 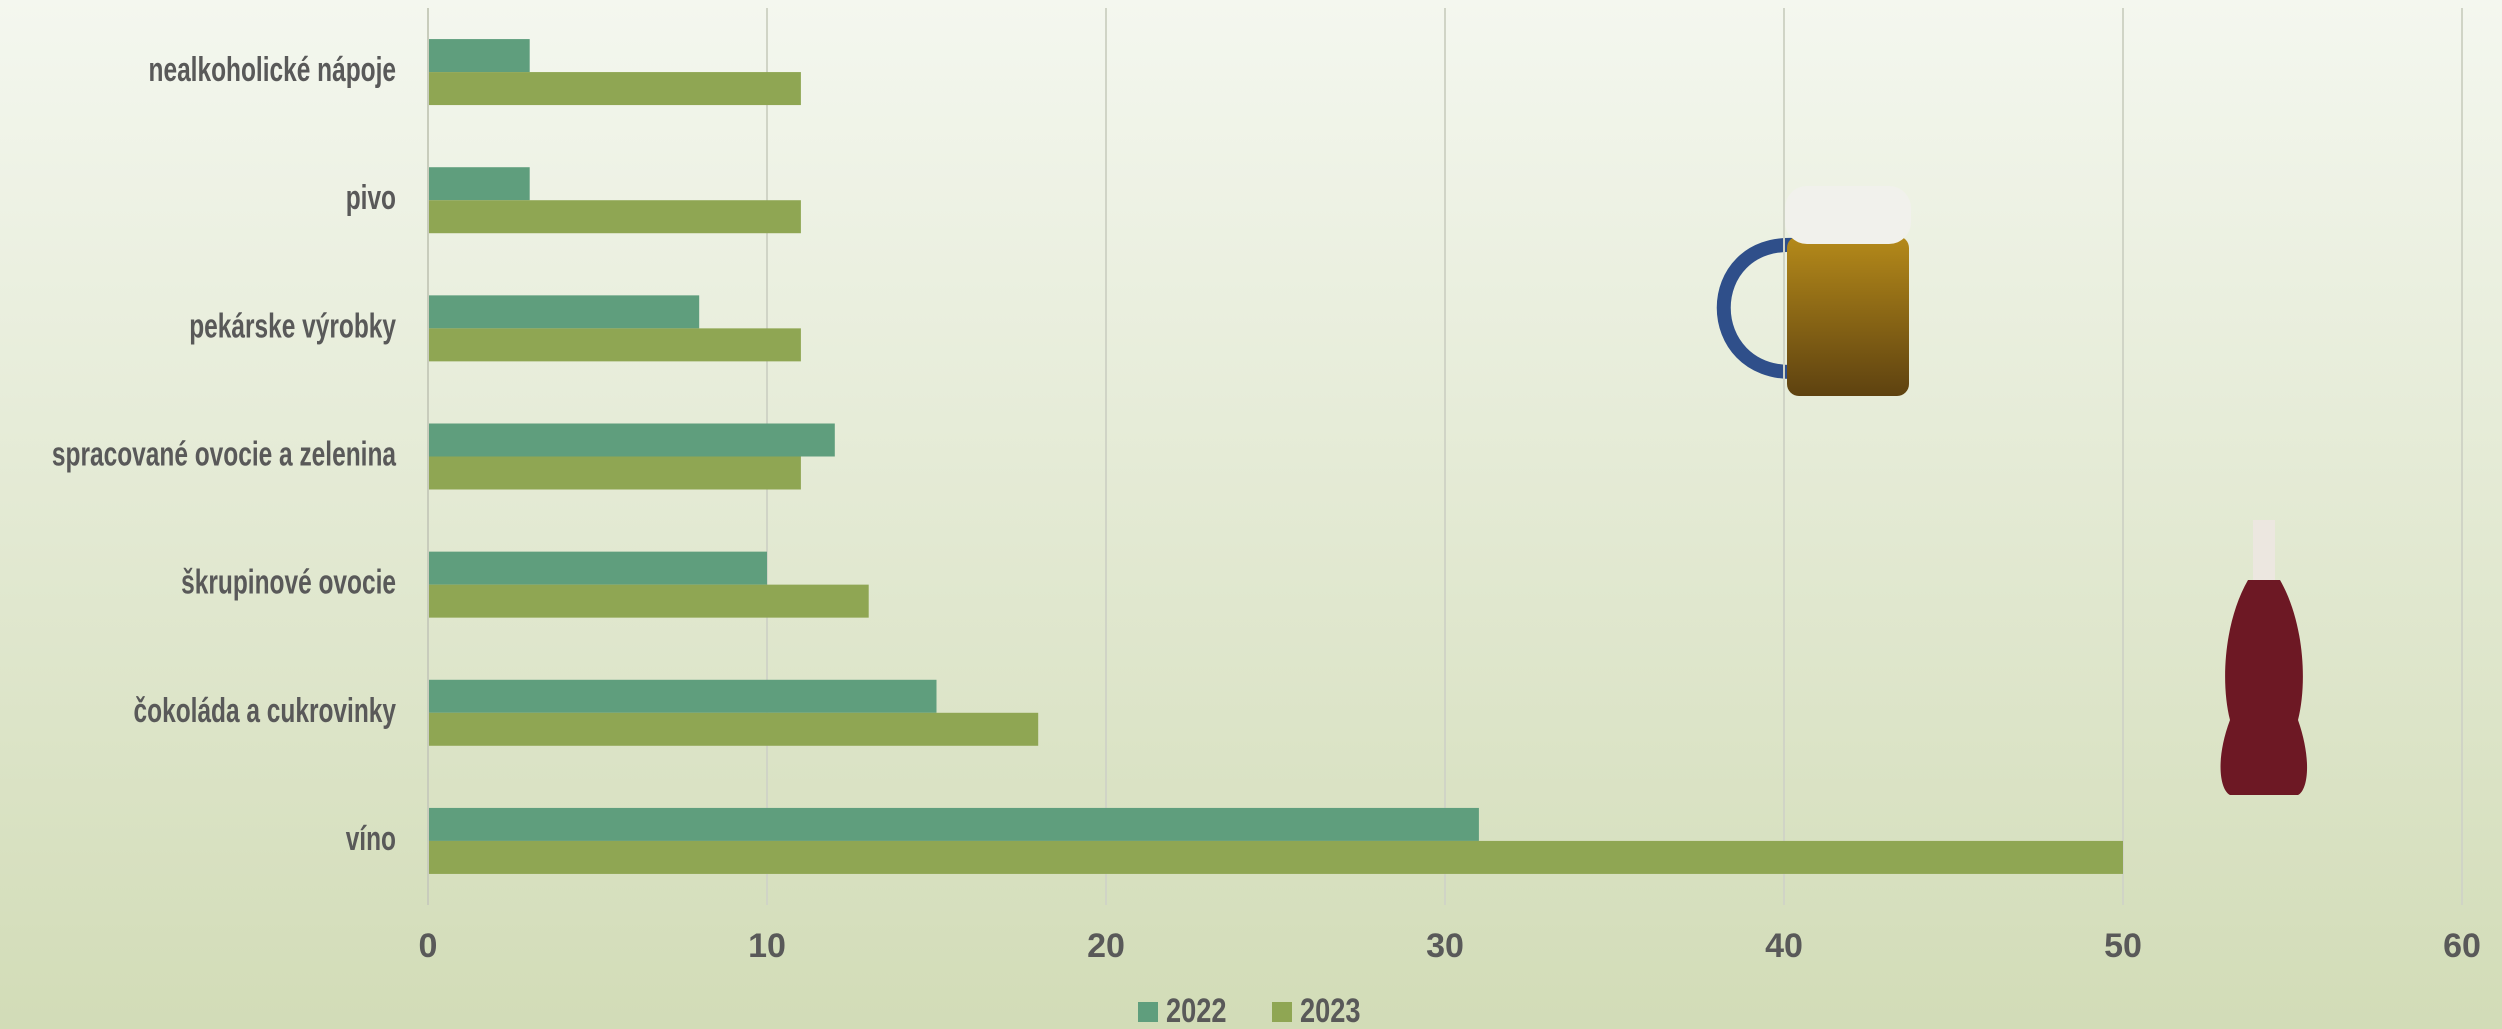 What do you see at coordinates (2123, 946) in the screenshot?
I see `x-tick-label: 50` at bounding box center [2123, 946].